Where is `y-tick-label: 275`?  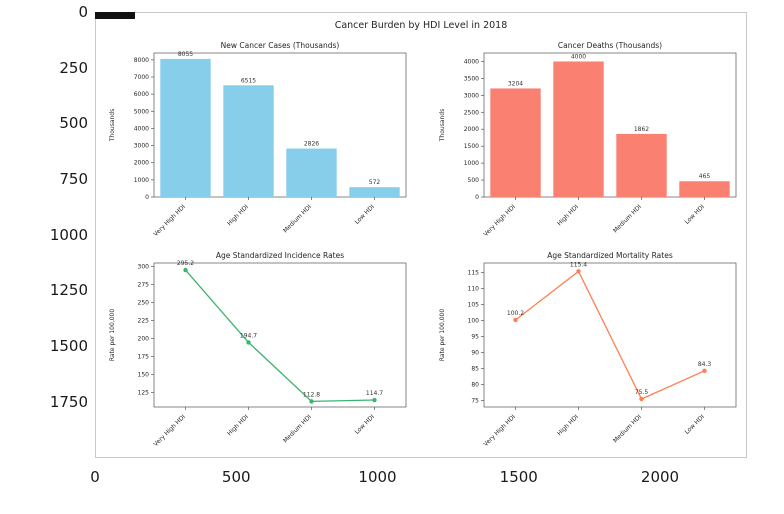
y-tick-label: 275 is located at coordinates (144, 285).